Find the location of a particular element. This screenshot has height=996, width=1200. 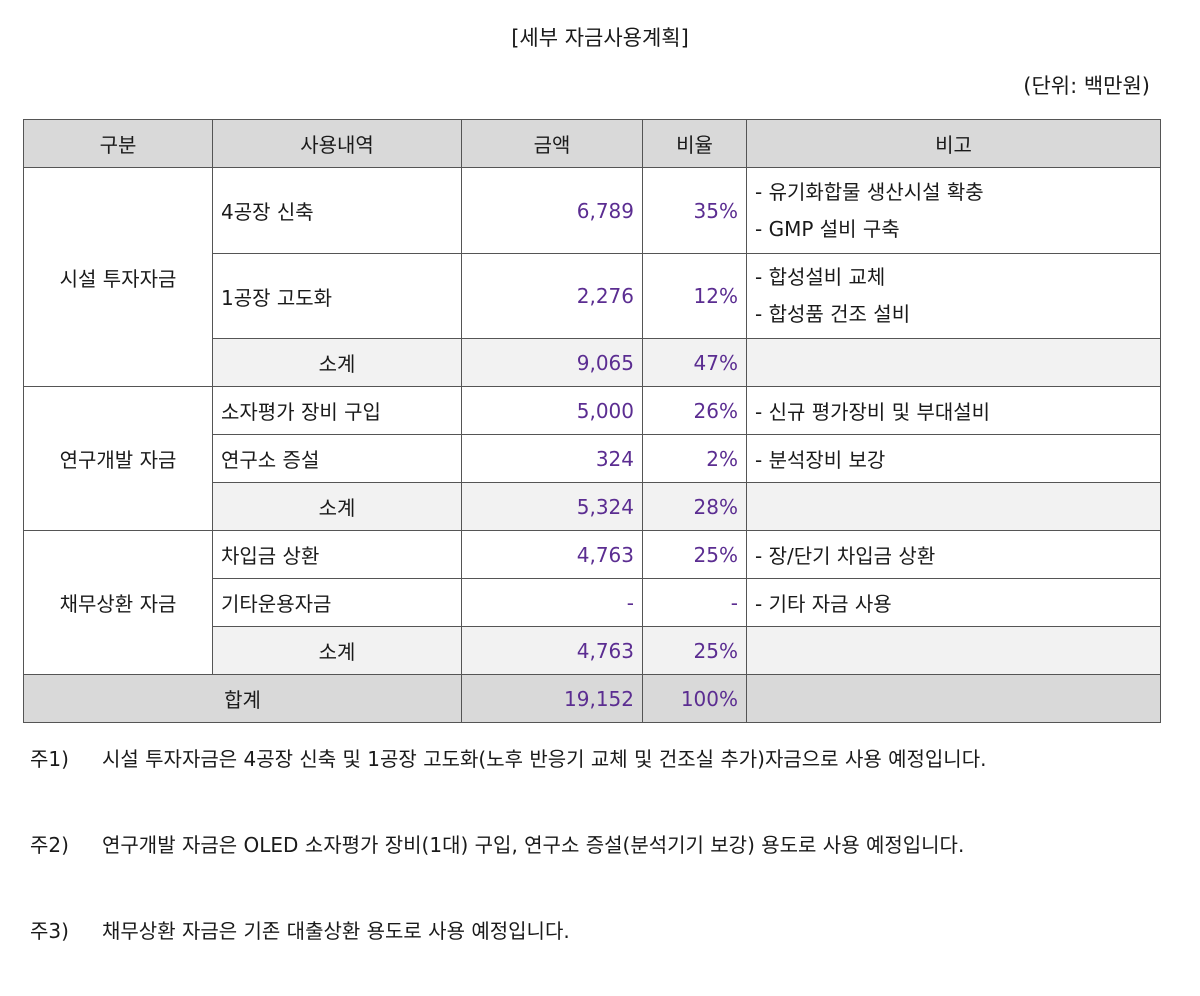

subtotal-ratio: 47% is located at coordinates (694, 362).